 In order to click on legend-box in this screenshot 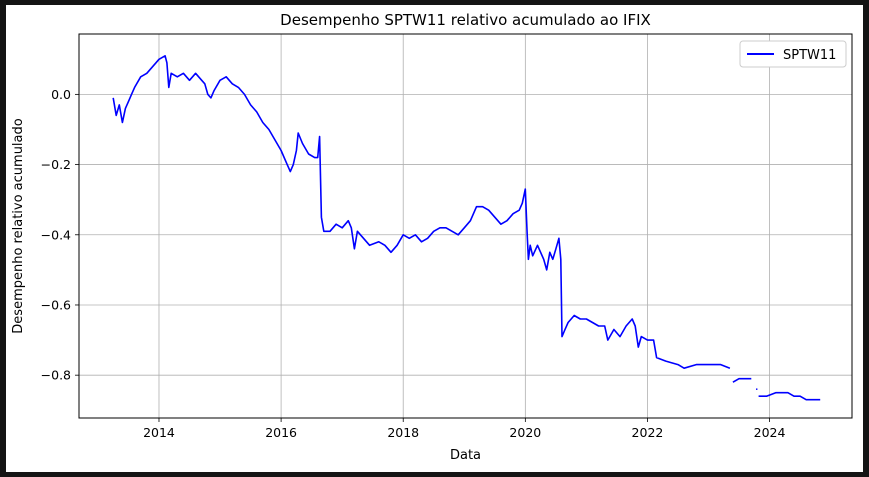, I will do `click(793, 54)`.